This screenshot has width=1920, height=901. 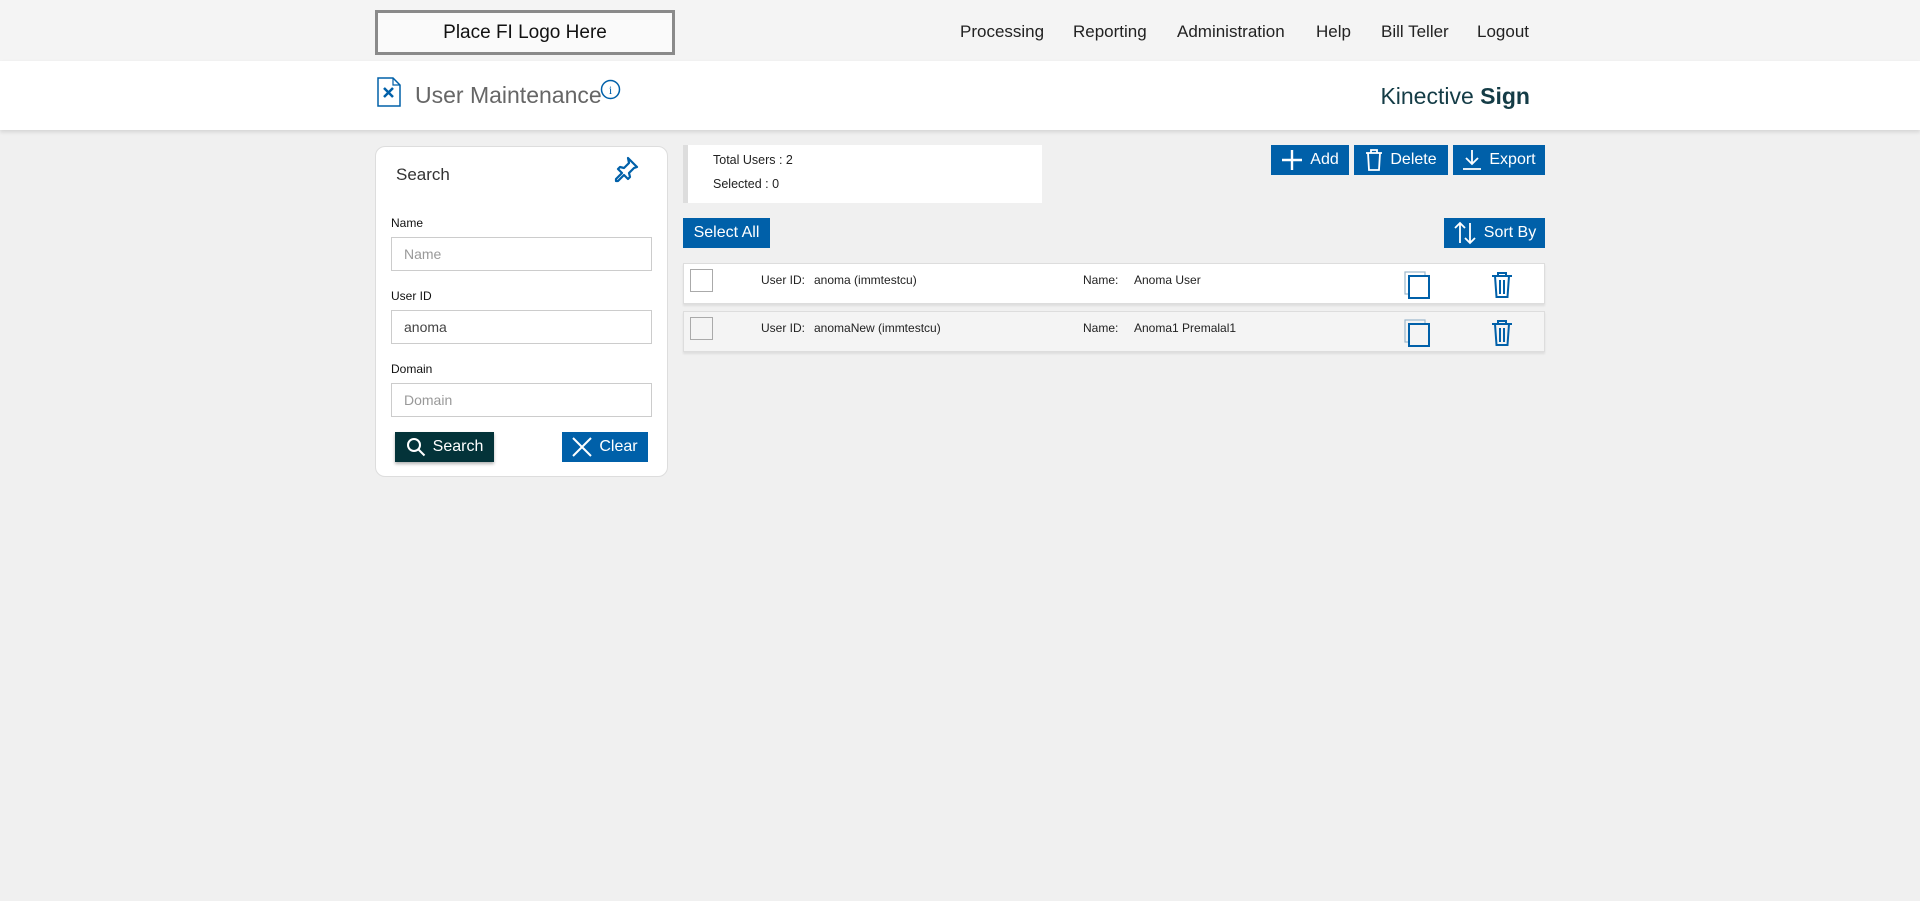 What do you see at coordinates (1002, 31) in the screenshot?
I see `nav-processing: Processing` at bounding box center [1002, 31].